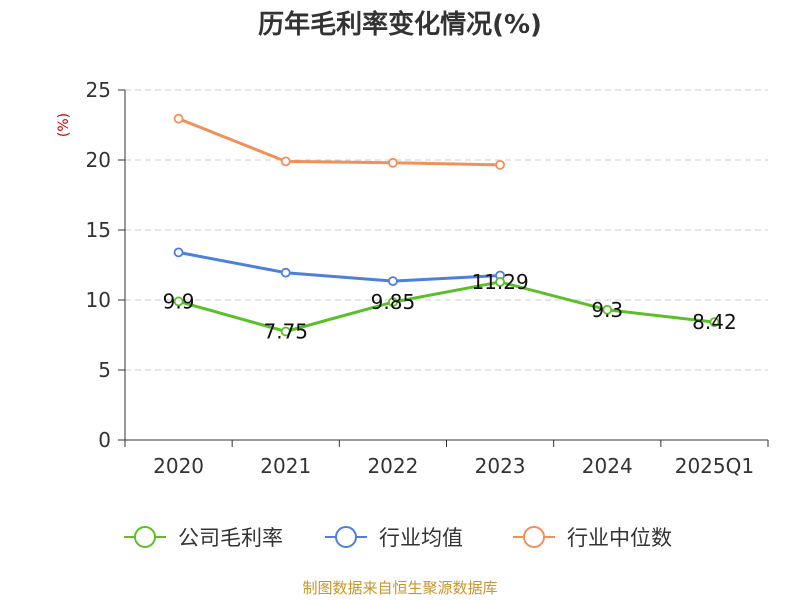  I want to click on legend-item: 公司毛利率, so click(203, 538).